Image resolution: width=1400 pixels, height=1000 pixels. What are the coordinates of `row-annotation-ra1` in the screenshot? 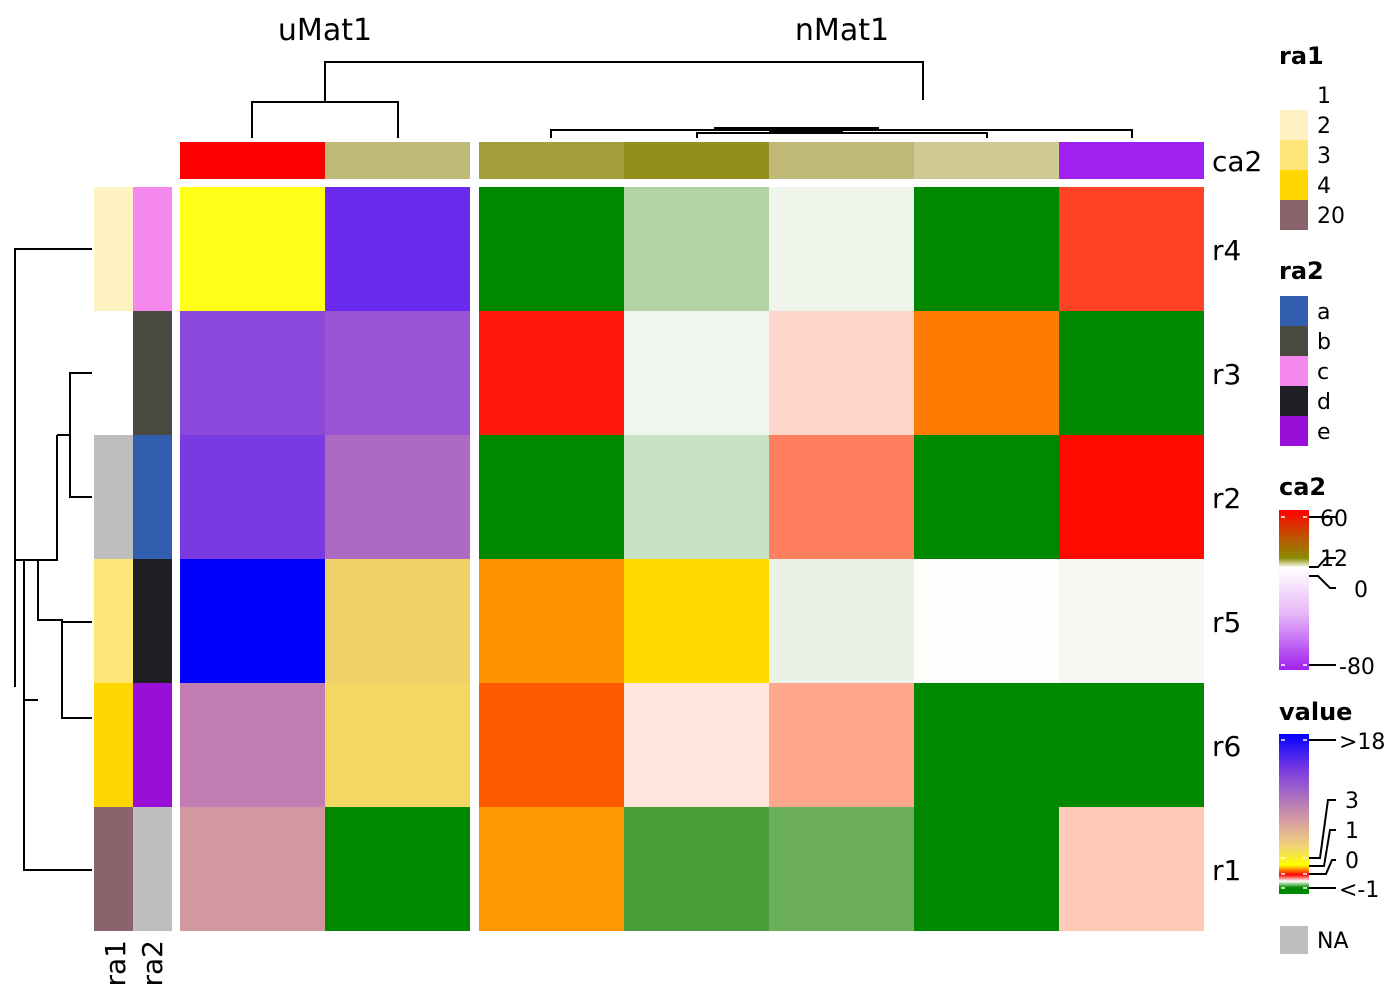 It's located at (113, 559).